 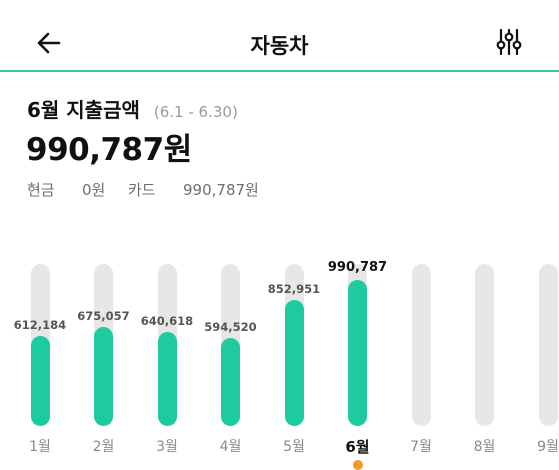 I want to click on bar-value-label: 594,520, so click(x=230, y=327).